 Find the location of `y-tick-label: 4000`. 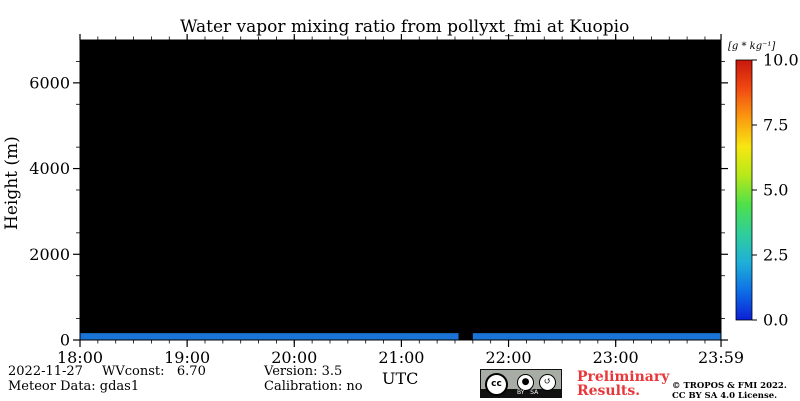

y-tick-label: 4000 is located at coordinates (49, 168).